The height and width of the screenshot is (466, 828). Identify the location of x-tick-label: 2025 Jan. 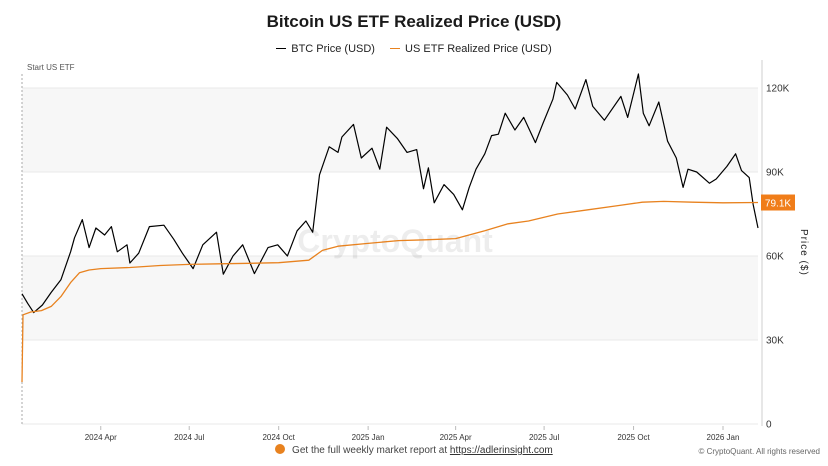
(368, 437).